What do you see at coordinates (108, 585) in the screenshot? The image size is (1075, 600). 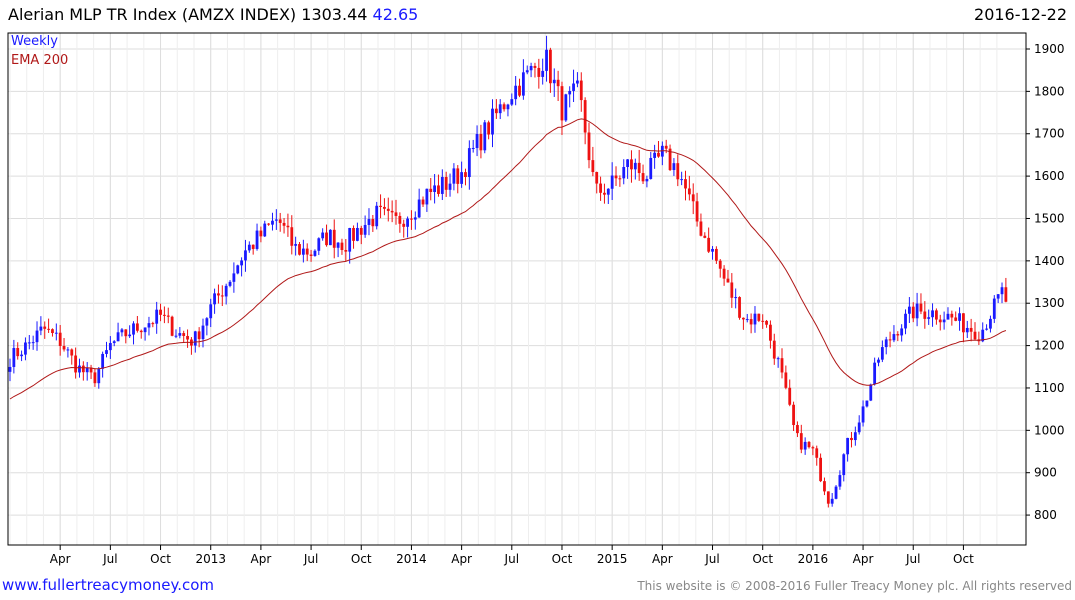 I see `website-link: www.fullertreacymoney.com` at bounding box center [108, 585].